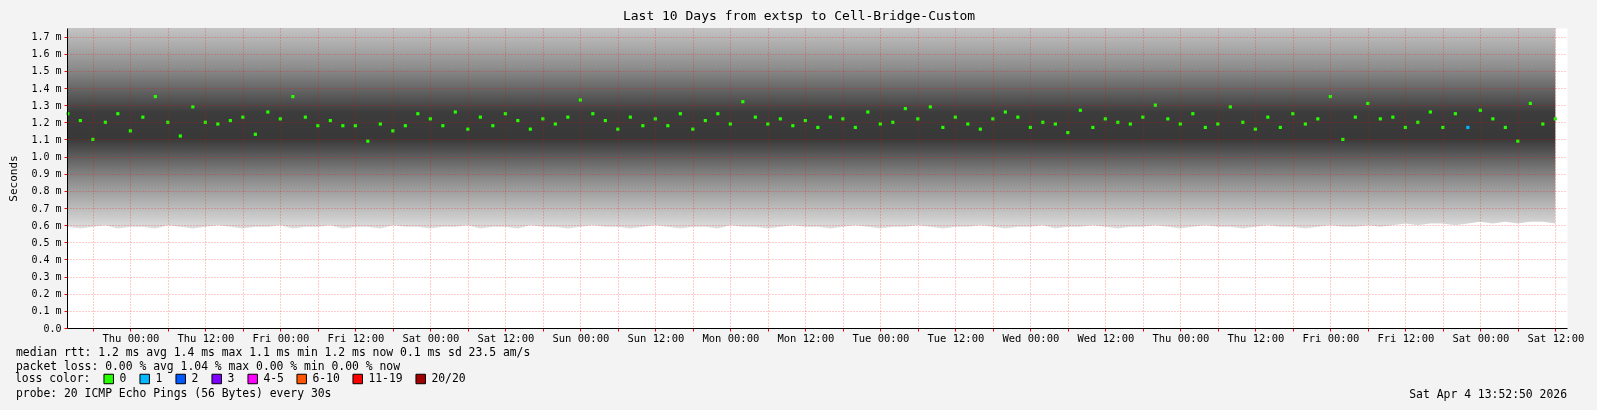 The height and width of the screenshot is (410, 1597). I want to click on y-tick-label: 1.4 m, so click(46, 88).